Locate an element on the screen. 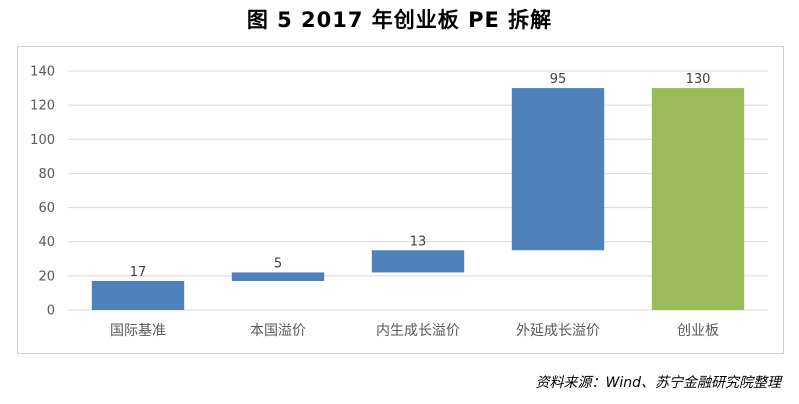  y-tick-label-0: 0 is located at coordinates (51, 311).